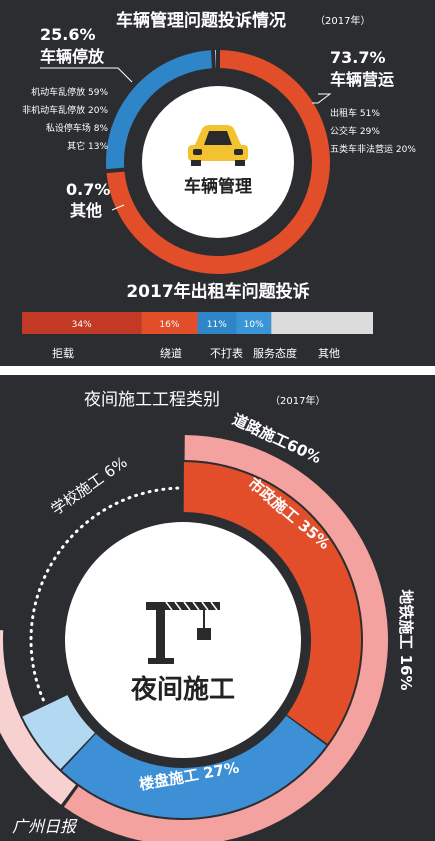 This screenshot has width=435, height=841. Describe the element at coordinates (68, 34) in the screenshot. I see `label-parking-pct: 25.6%` at that location.